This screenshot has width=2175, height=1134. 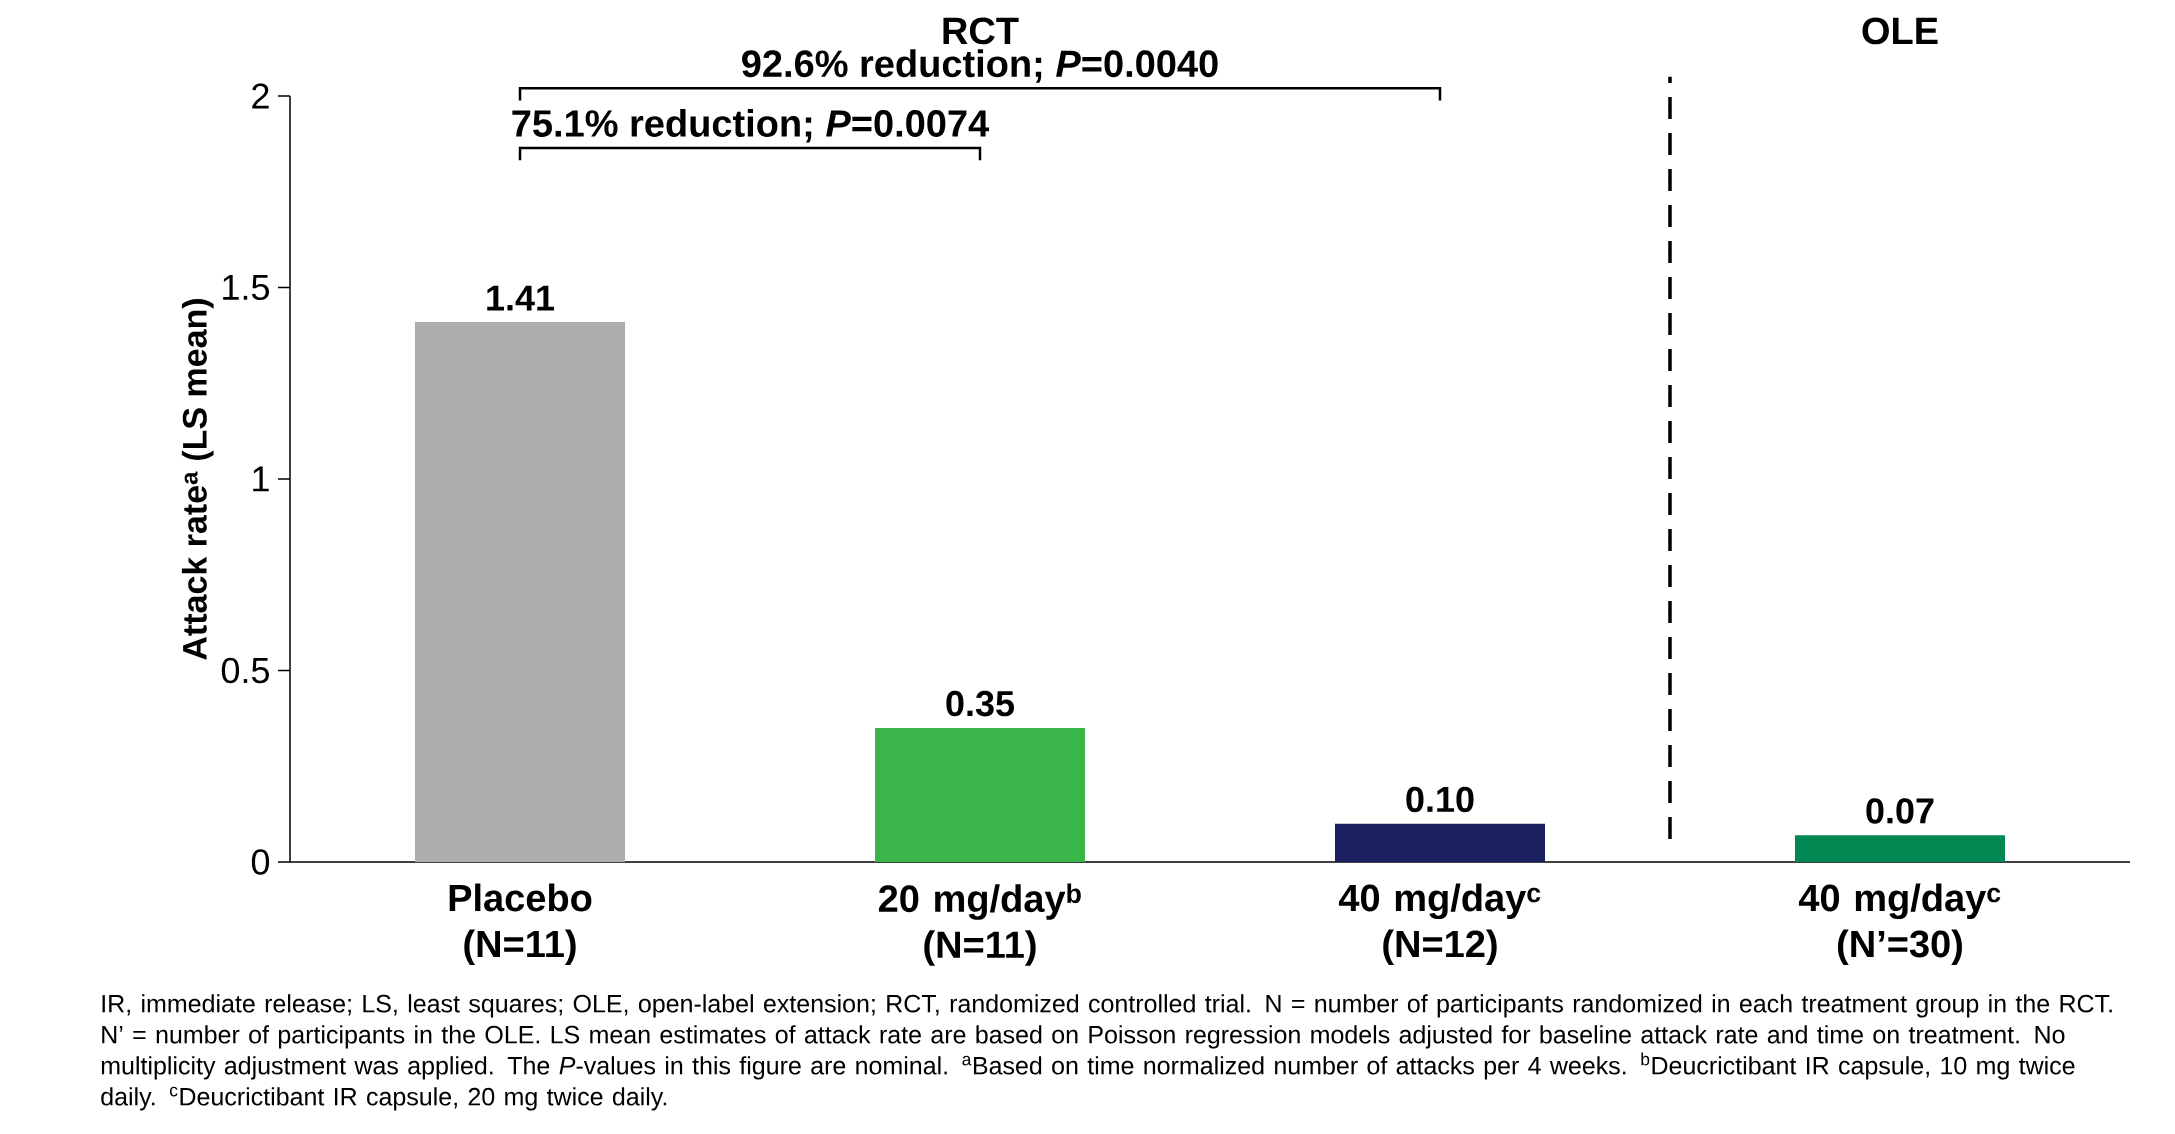 I want to click on y-tick-label: 1.5, so click(x=246, y=287).